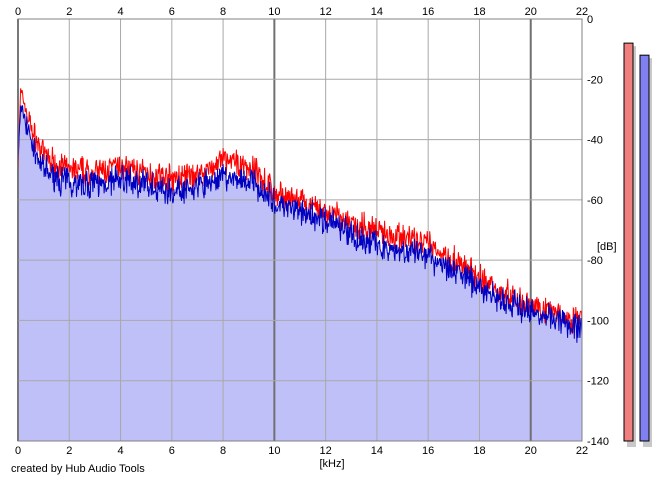  Describe the element at coordinates (595, 80) in the screenshot. I see `y-tick-label: -20` at that location.